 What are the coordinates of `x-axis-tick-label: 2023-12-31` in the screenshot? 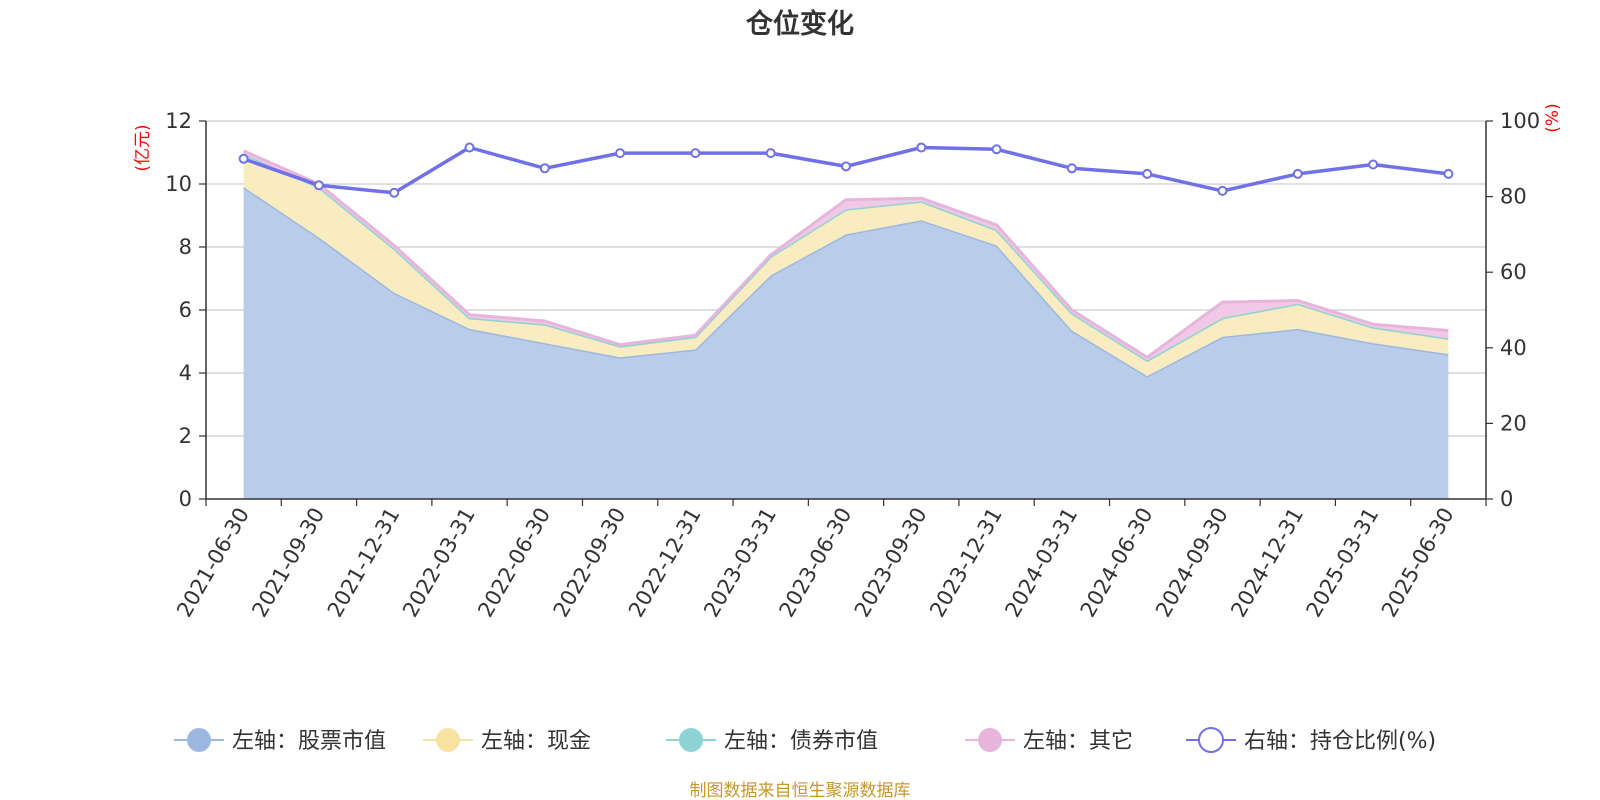 It's located at (966, 563).